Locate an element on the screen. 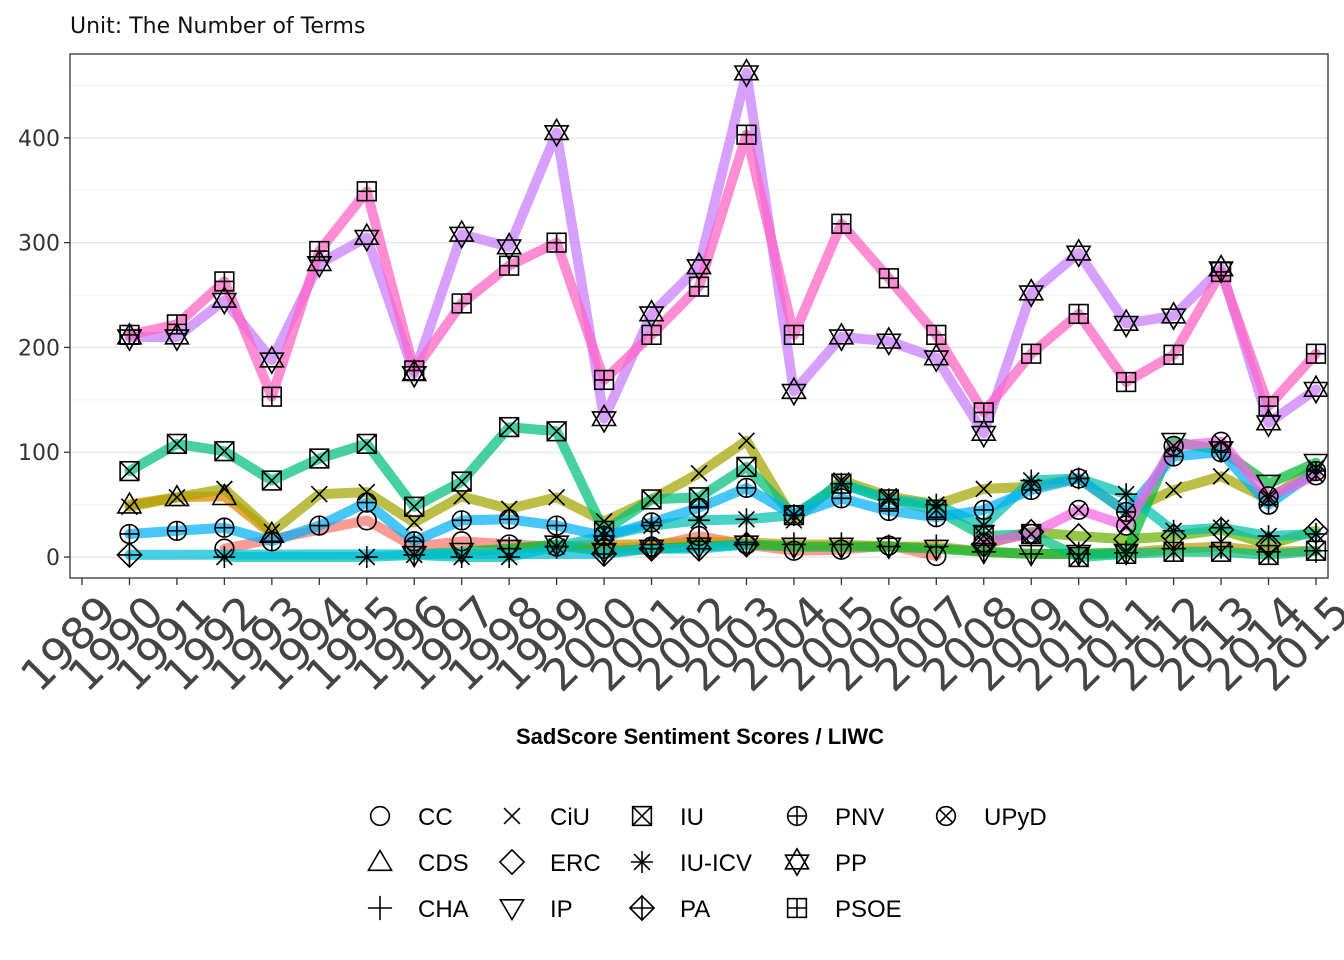 This screenshot has height=960, width=1344. legend-key-iu-icv is located at coordinates (642, 862).